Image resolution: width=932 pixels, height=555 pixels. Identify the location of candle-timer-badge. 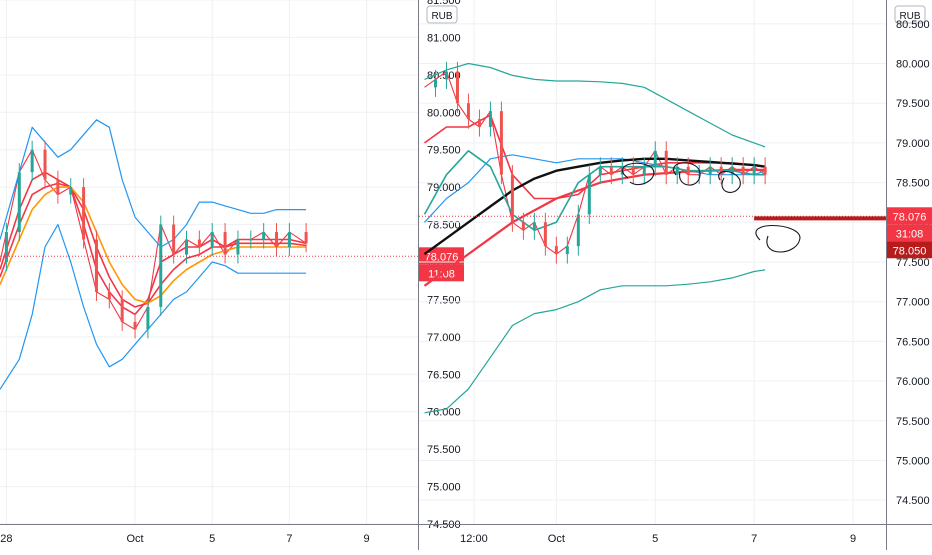
(909, 233).